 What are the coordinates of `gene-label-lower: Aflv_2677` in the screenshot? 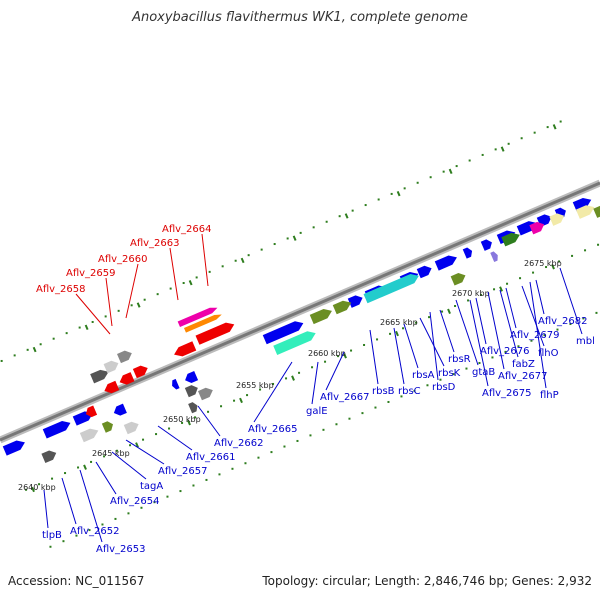 It's located at (523, 376).